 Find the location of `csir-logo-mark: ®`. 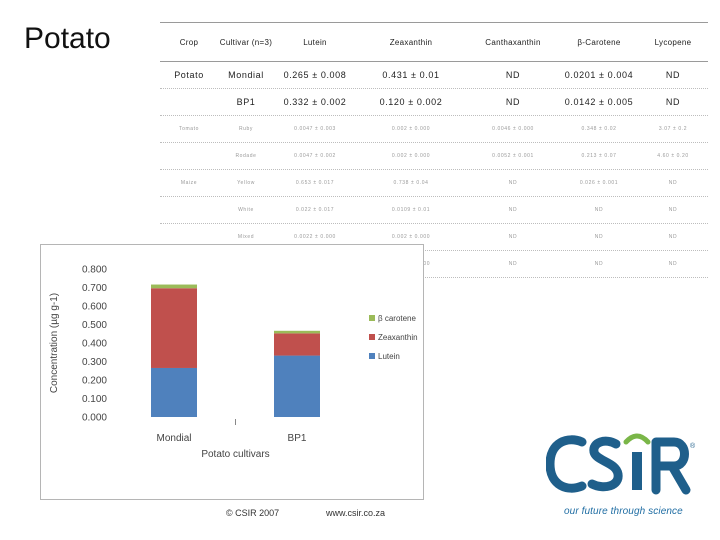

csir-logo-mark: ® is located at coordinates (621, 464).